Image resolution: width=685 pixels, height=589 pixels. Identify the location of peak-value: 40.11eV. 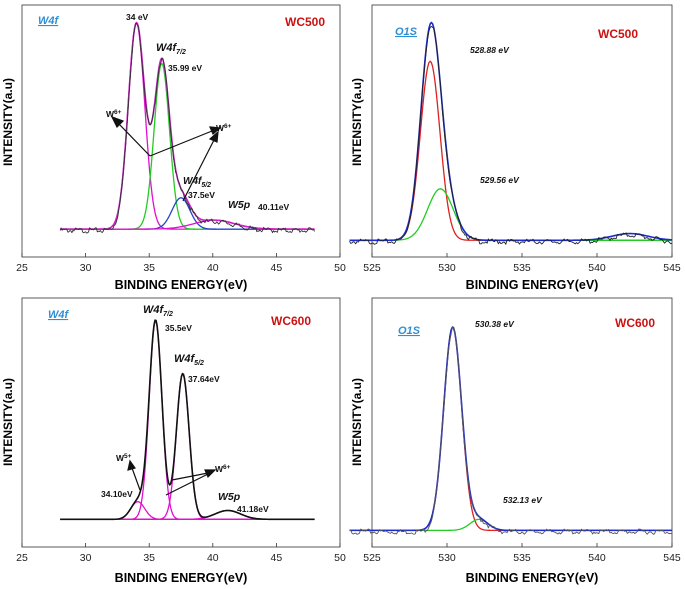
(274, 207).